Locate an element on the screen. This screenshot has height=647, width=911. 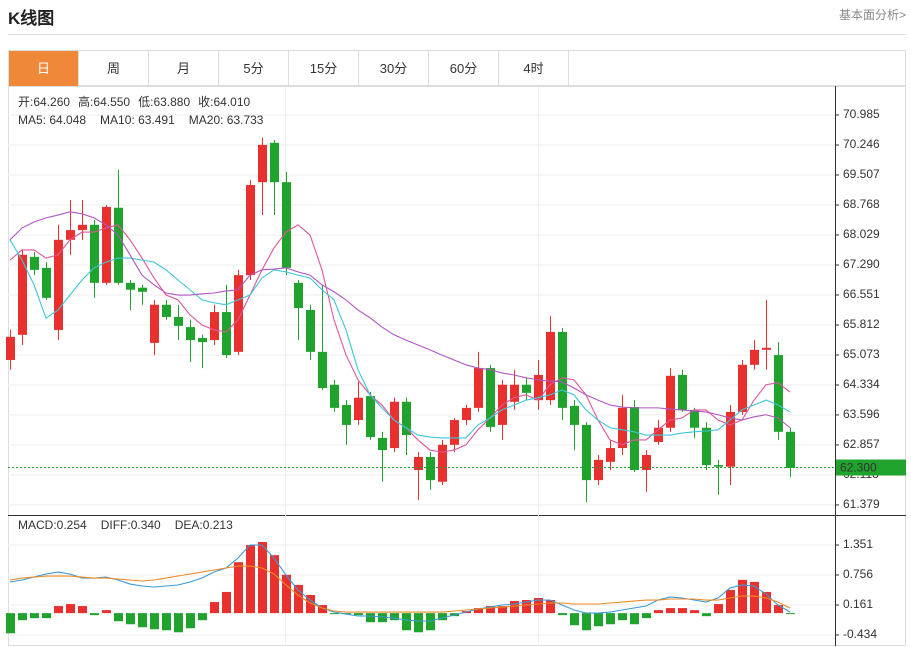
legend-text: 64.550 is located at coordinates (111, 102).